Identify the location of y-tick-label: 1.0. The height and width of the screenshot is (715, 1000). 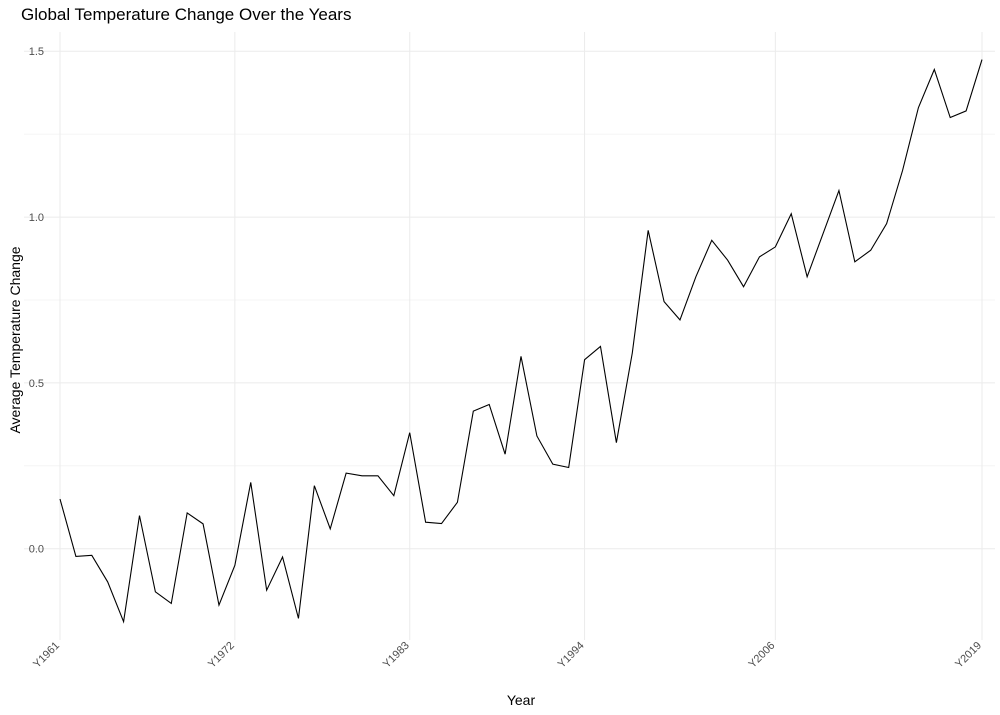
(36, 218).